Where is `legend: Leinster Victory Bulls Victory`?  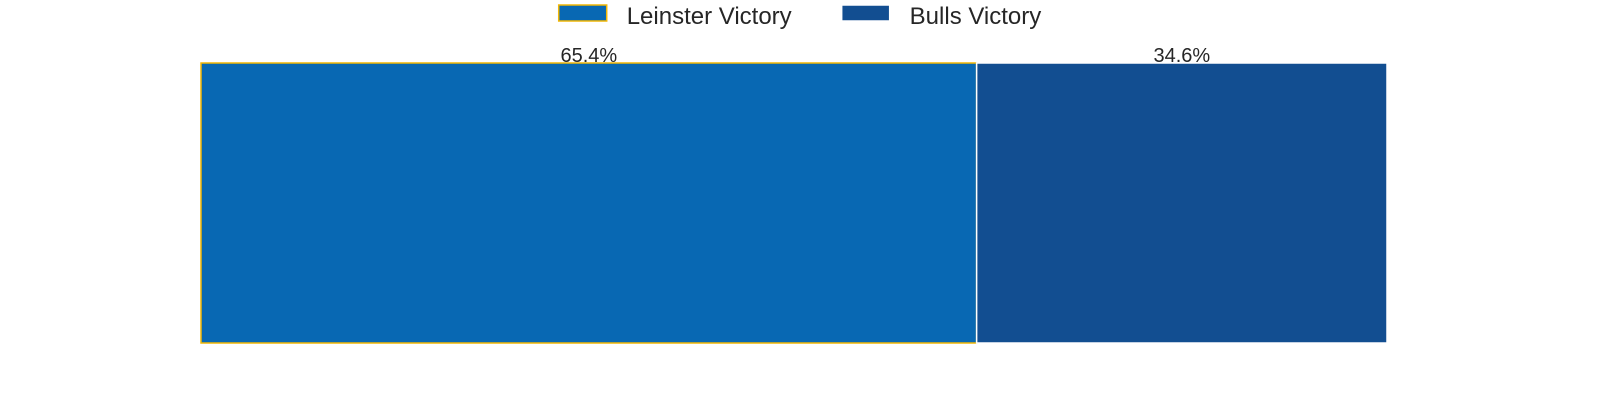
legend: Leinster Victory Bulls Victory is located at coordinates (799, 16).